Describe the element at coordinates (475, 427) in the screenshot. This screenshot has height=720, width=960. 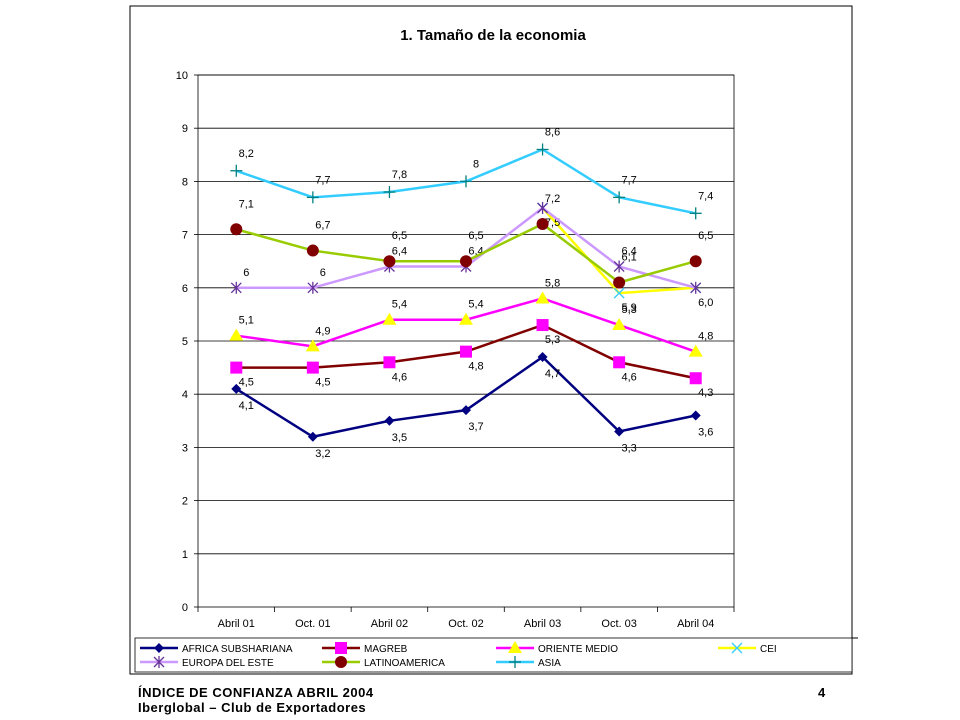
I see `data-label: 3,7` at that location.